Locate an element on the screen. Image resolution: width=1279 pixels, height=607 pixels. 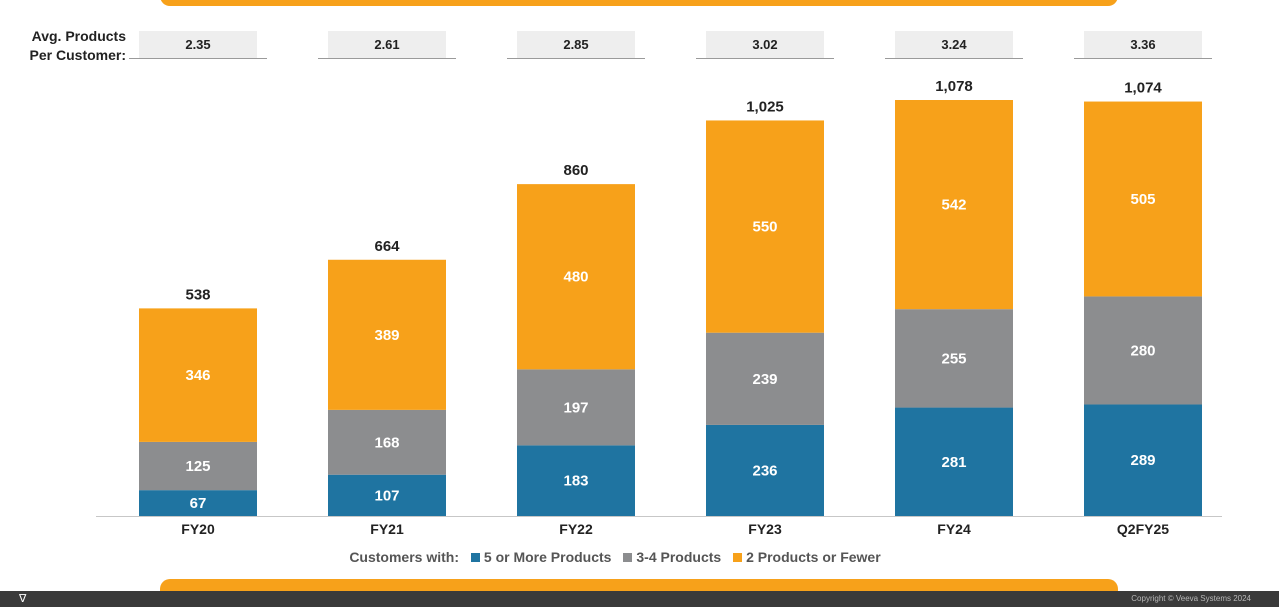
bar-total-label: 1,074 is located at coordinates (1143, 88).